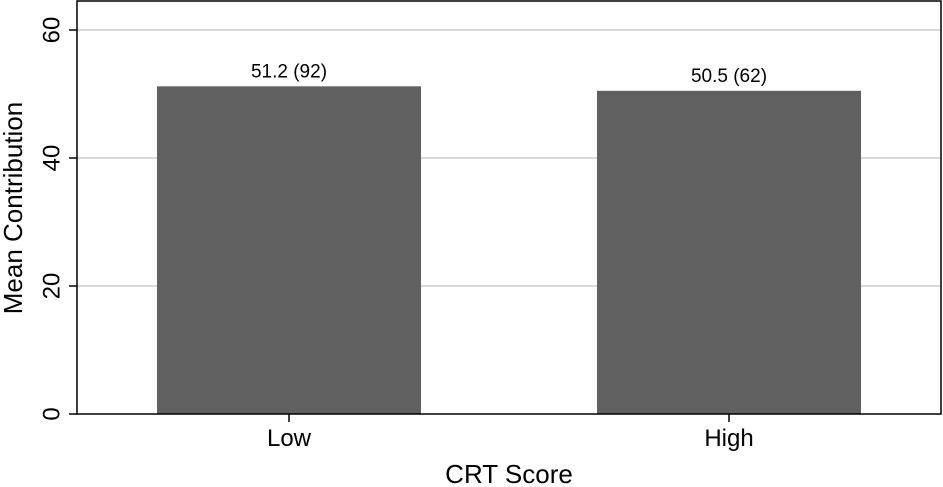 Image resolution: width=943 pixels, height=487 pixels. What do you see at coordinates (729, 76) in the screenshot?
I see `data-label: 50.5 (62)` at bounding box center [729, 76].